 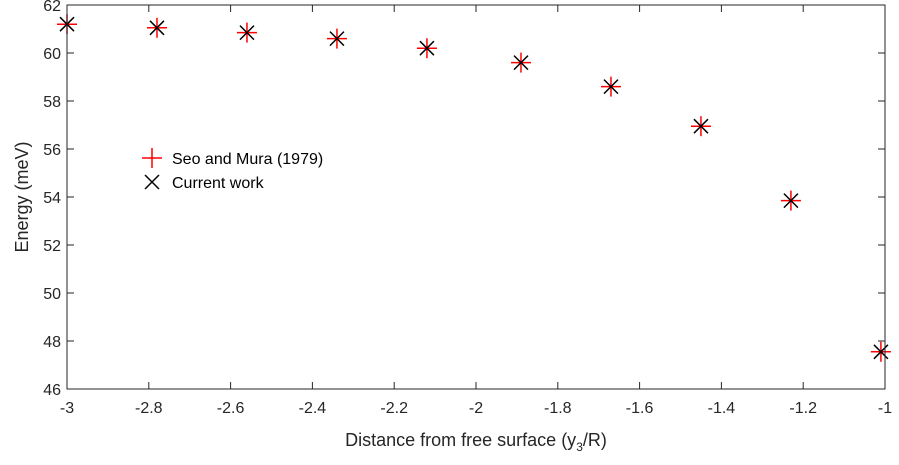 I want to click on x-tick-label: -2, so click(x=476, y=408).